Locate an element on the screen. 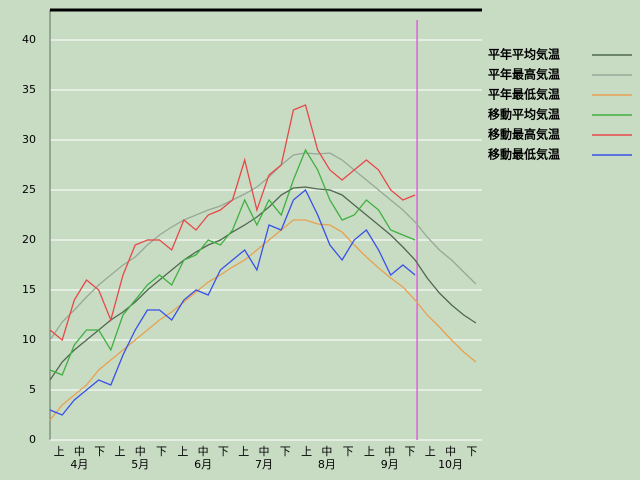 This screenshot has width=640, height=480. y-tick-label: 30 is located at coordinates (29, 139).